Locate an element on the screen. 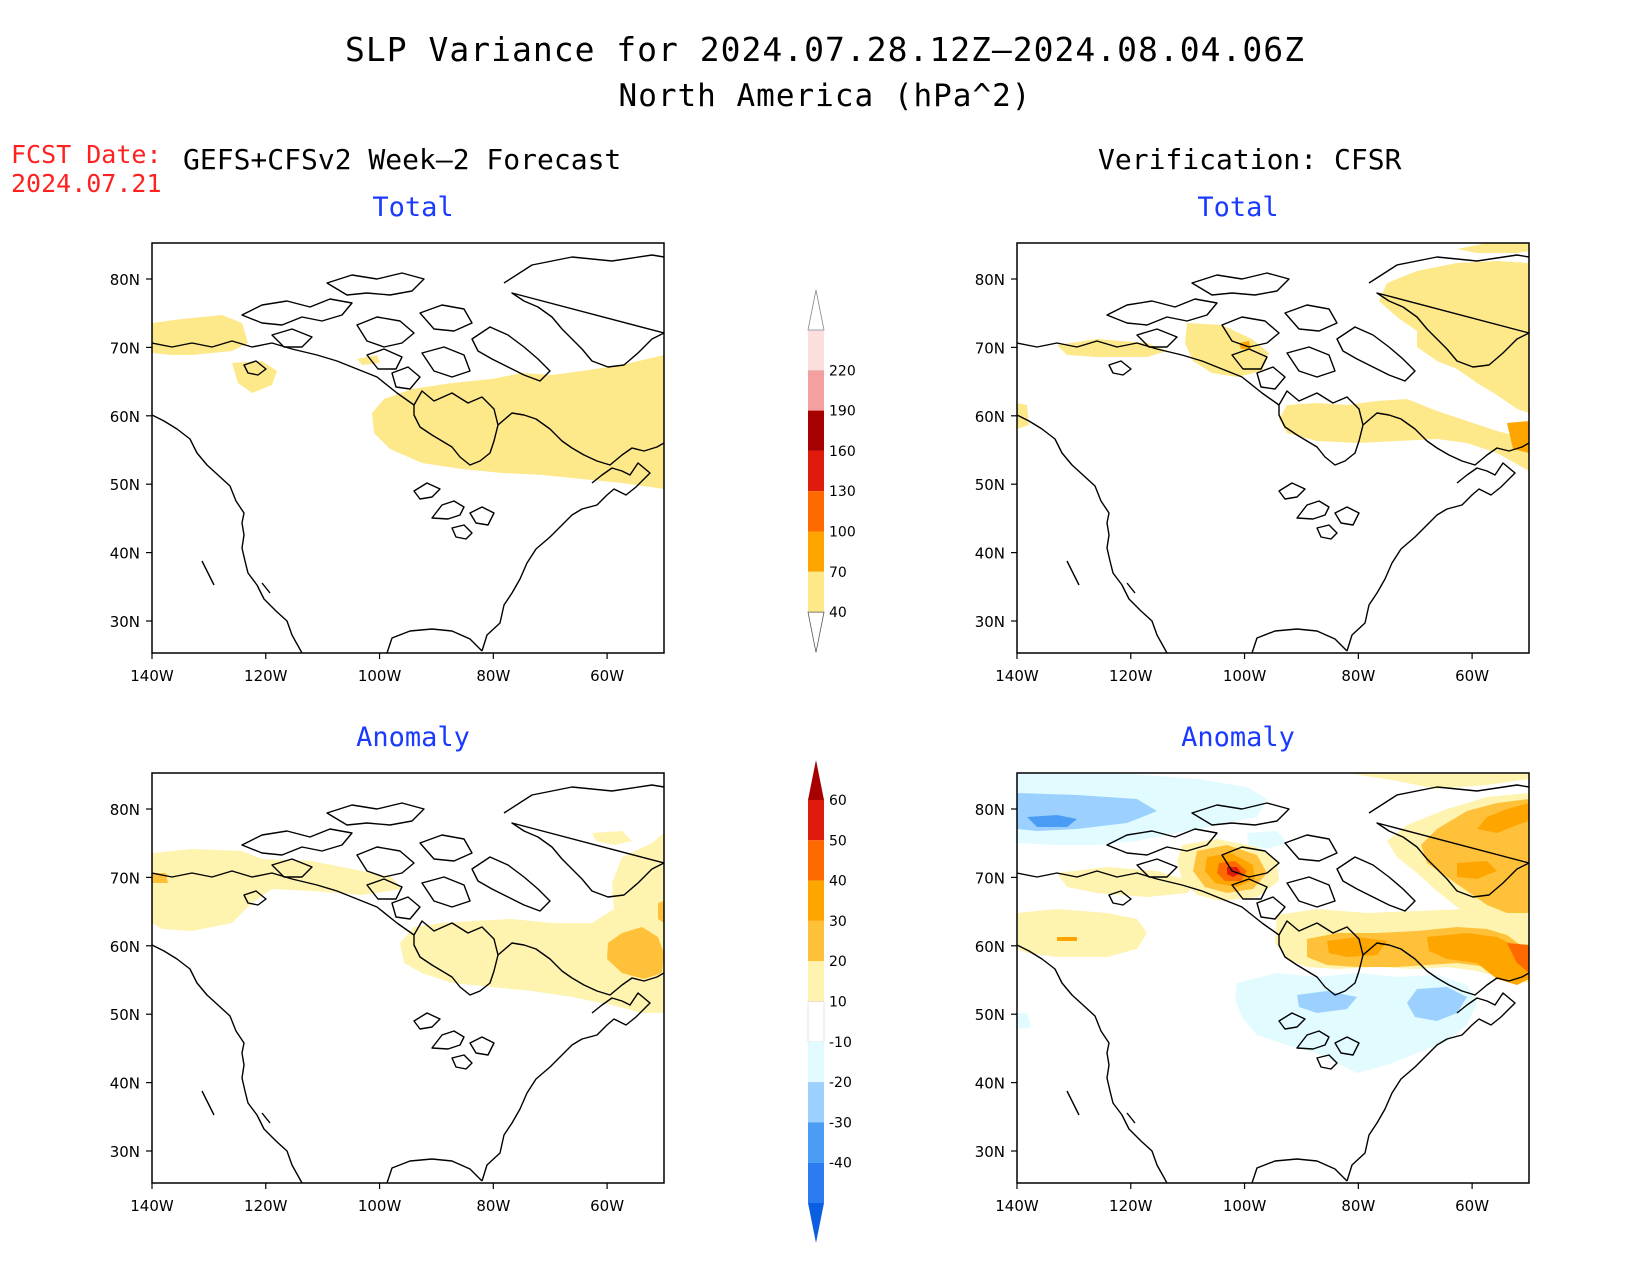 Image resolution: width=1650 pixels, height=1275 pixels. fcst-date: FCST Date: 2024.07.21 is located at coordinates (86, 169).